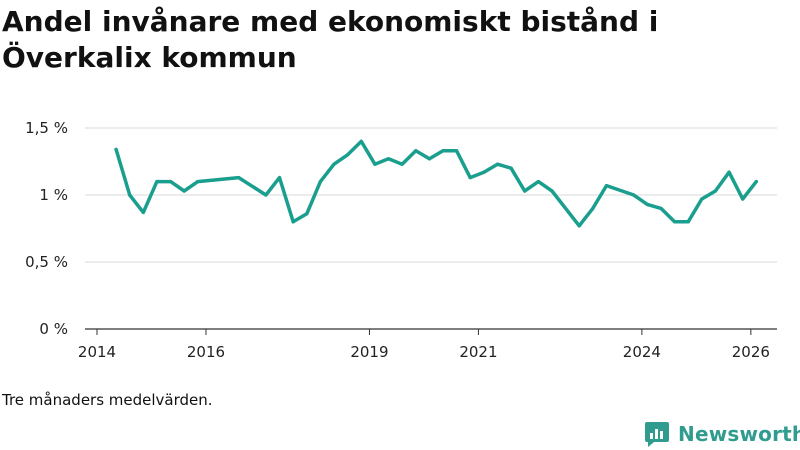 The image size is (800, 450). What do you see at coordinates (97, 352) in the screenshot?
I see `x-tick-label: 2014` at bounding box center [97, 352].